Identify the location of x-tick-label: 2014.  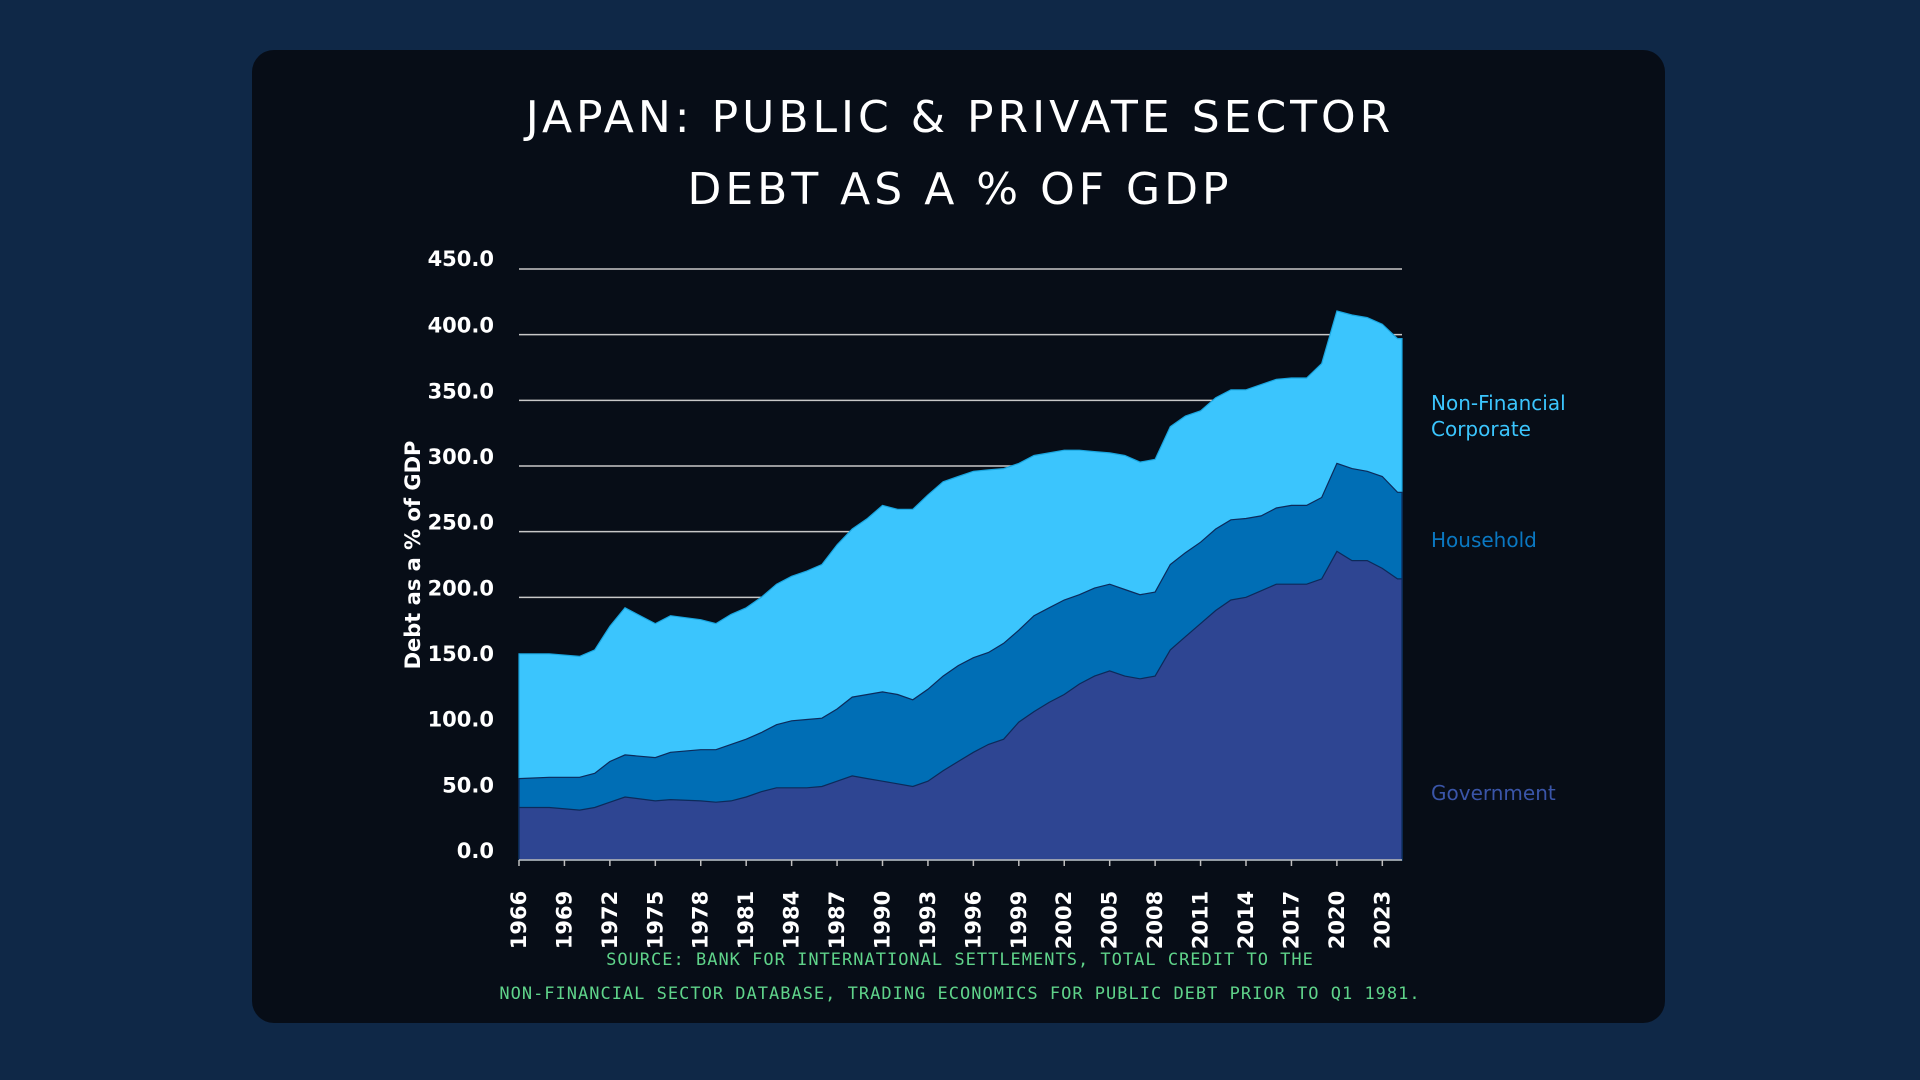
(1246, 920).